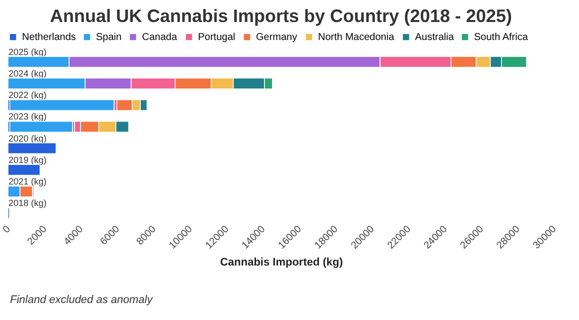  Describe the element at coordinates (501, 38) in the screenshot. I see `legend-label: South Africa` at that location.